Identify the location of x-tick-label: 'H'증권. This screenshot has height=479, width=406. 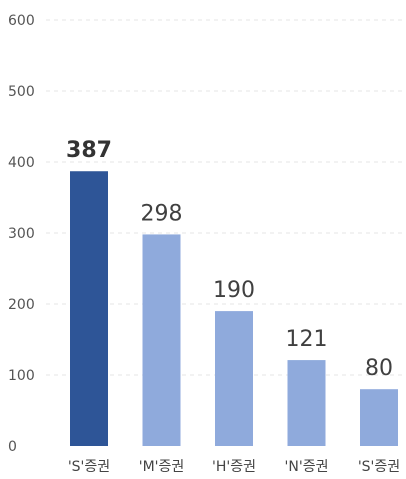
(234, 467).